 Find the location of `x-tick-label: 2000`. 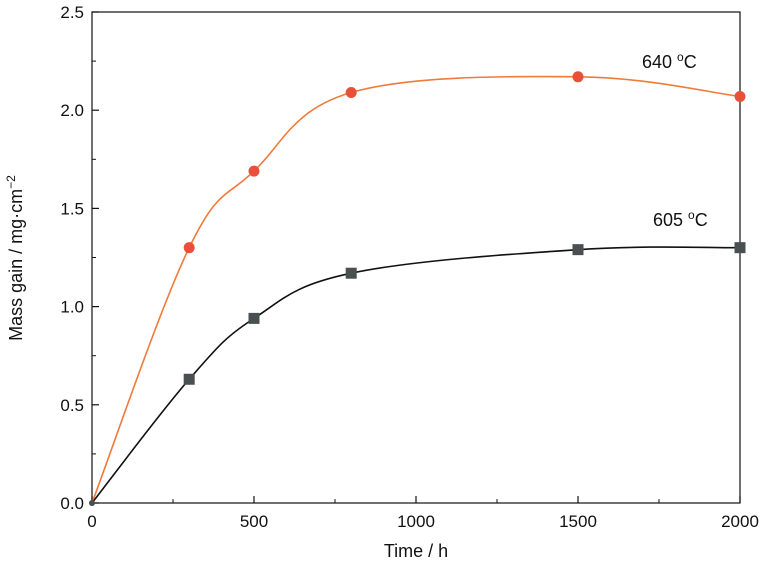

x-tick-label: 2000 is located at coordinates (740, 521).